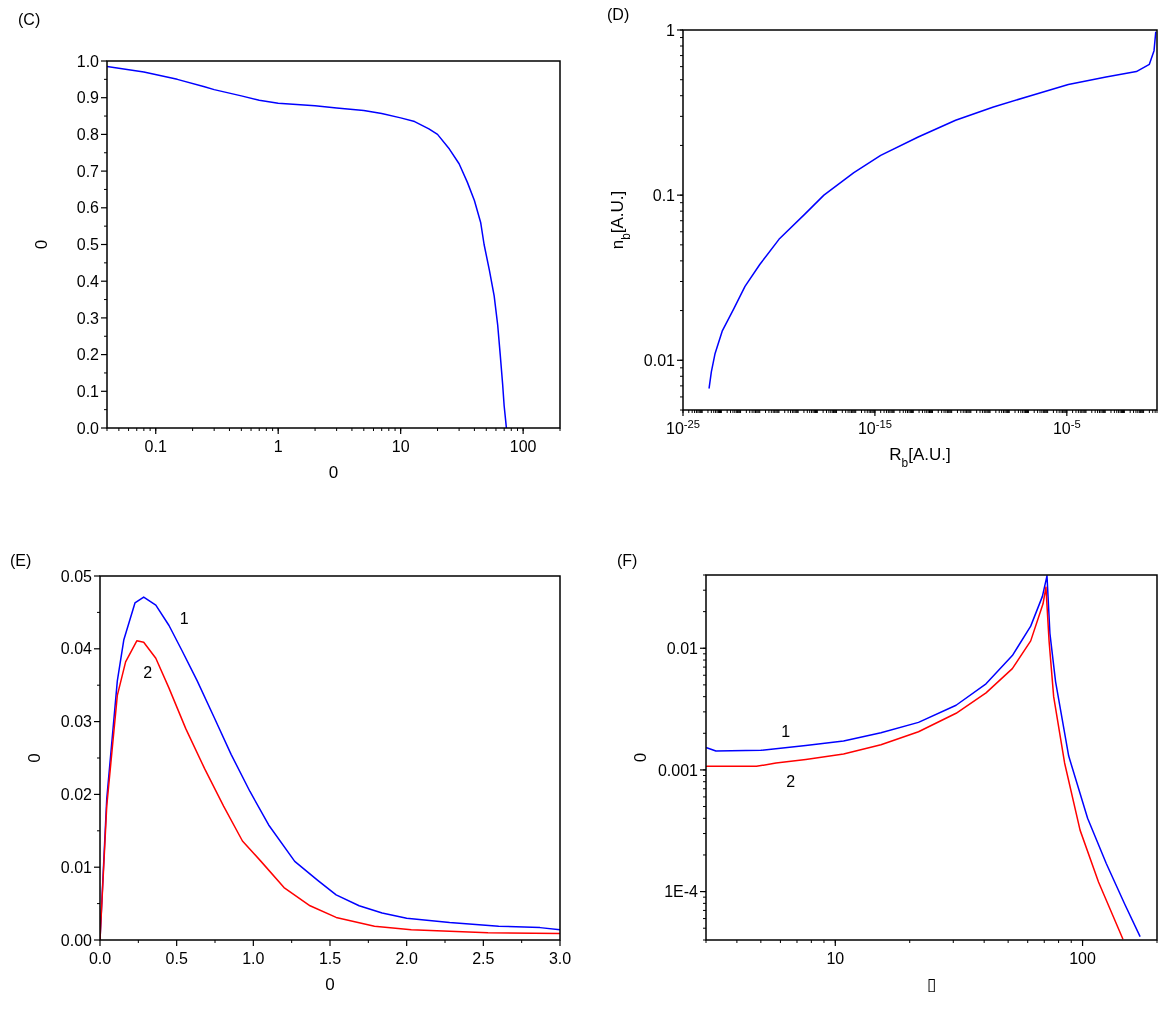 The height and width of the screenshot is (1010, 1170). I want to click on y-tick-label: 0.4, so click(88, 281).